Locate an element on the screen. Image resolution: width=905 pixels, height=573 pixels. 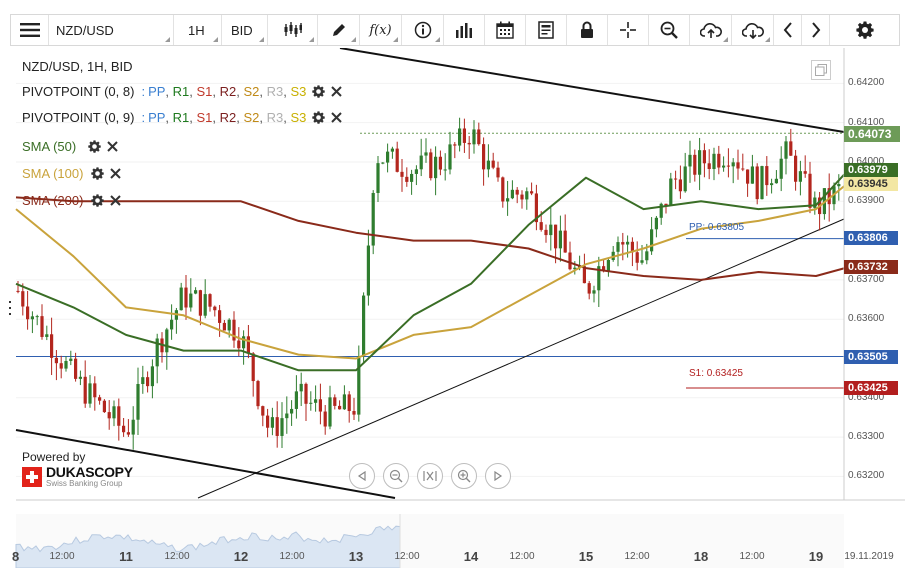
function-icon: f(x) is located at coordinates (380, 30).